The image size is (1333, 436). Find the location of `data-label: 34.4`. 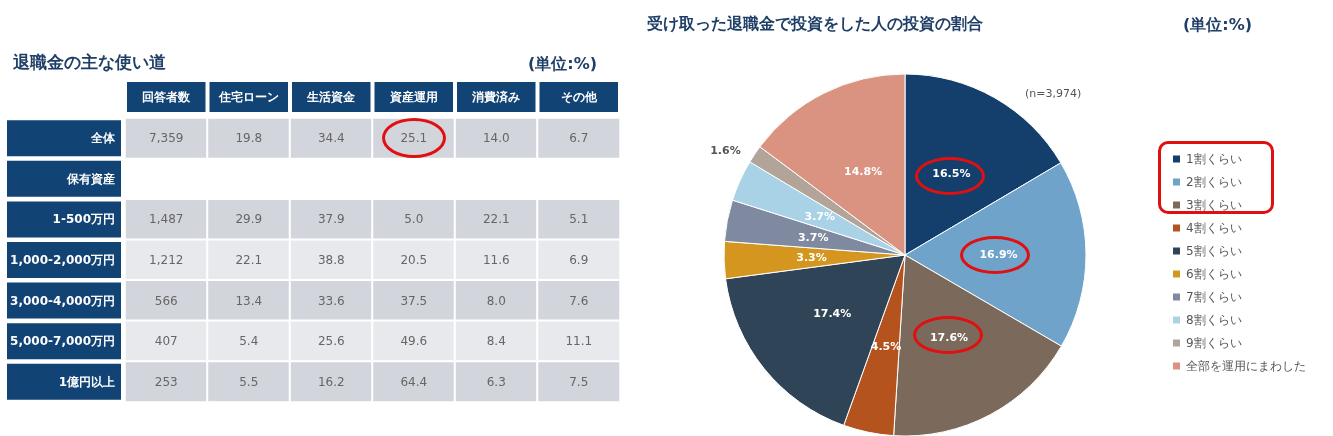

data-label: 34.4 is located at coordinates (331, 138).